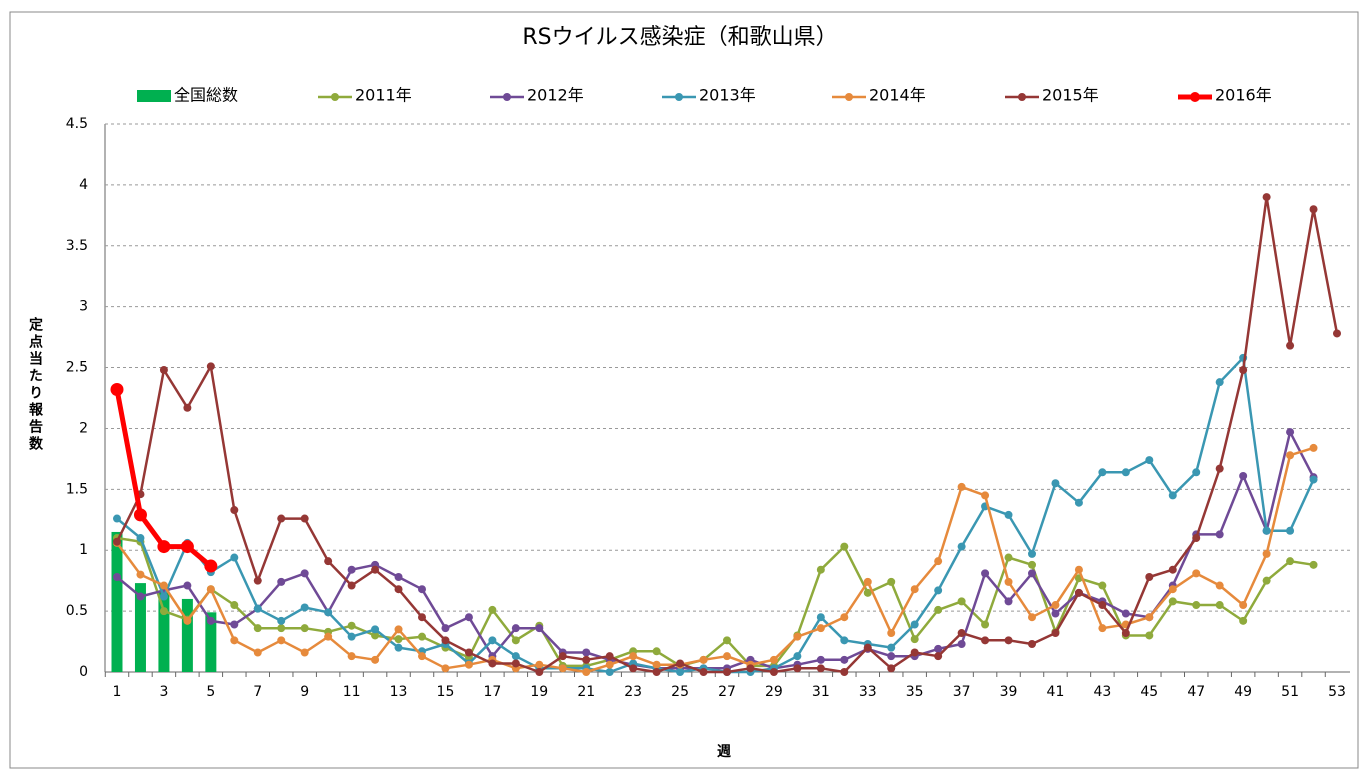 The width and height of the screenshot is (1359, 769). What do you see at coordinates (210, 692) in the screenshot?
I see `x-tick-label: 5` at bounding box center [210, 692].